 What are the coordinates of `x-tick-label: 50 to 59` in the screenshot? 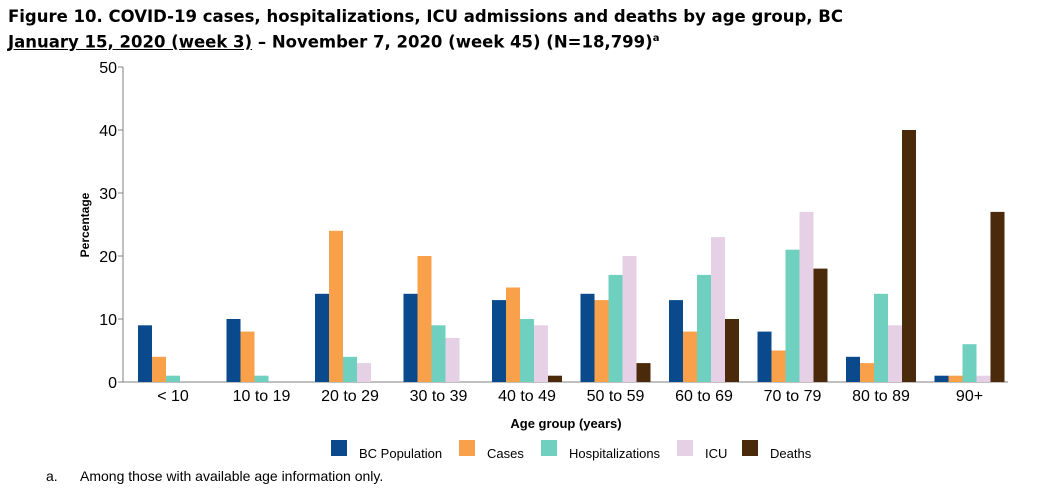 It's located at (616, 396).